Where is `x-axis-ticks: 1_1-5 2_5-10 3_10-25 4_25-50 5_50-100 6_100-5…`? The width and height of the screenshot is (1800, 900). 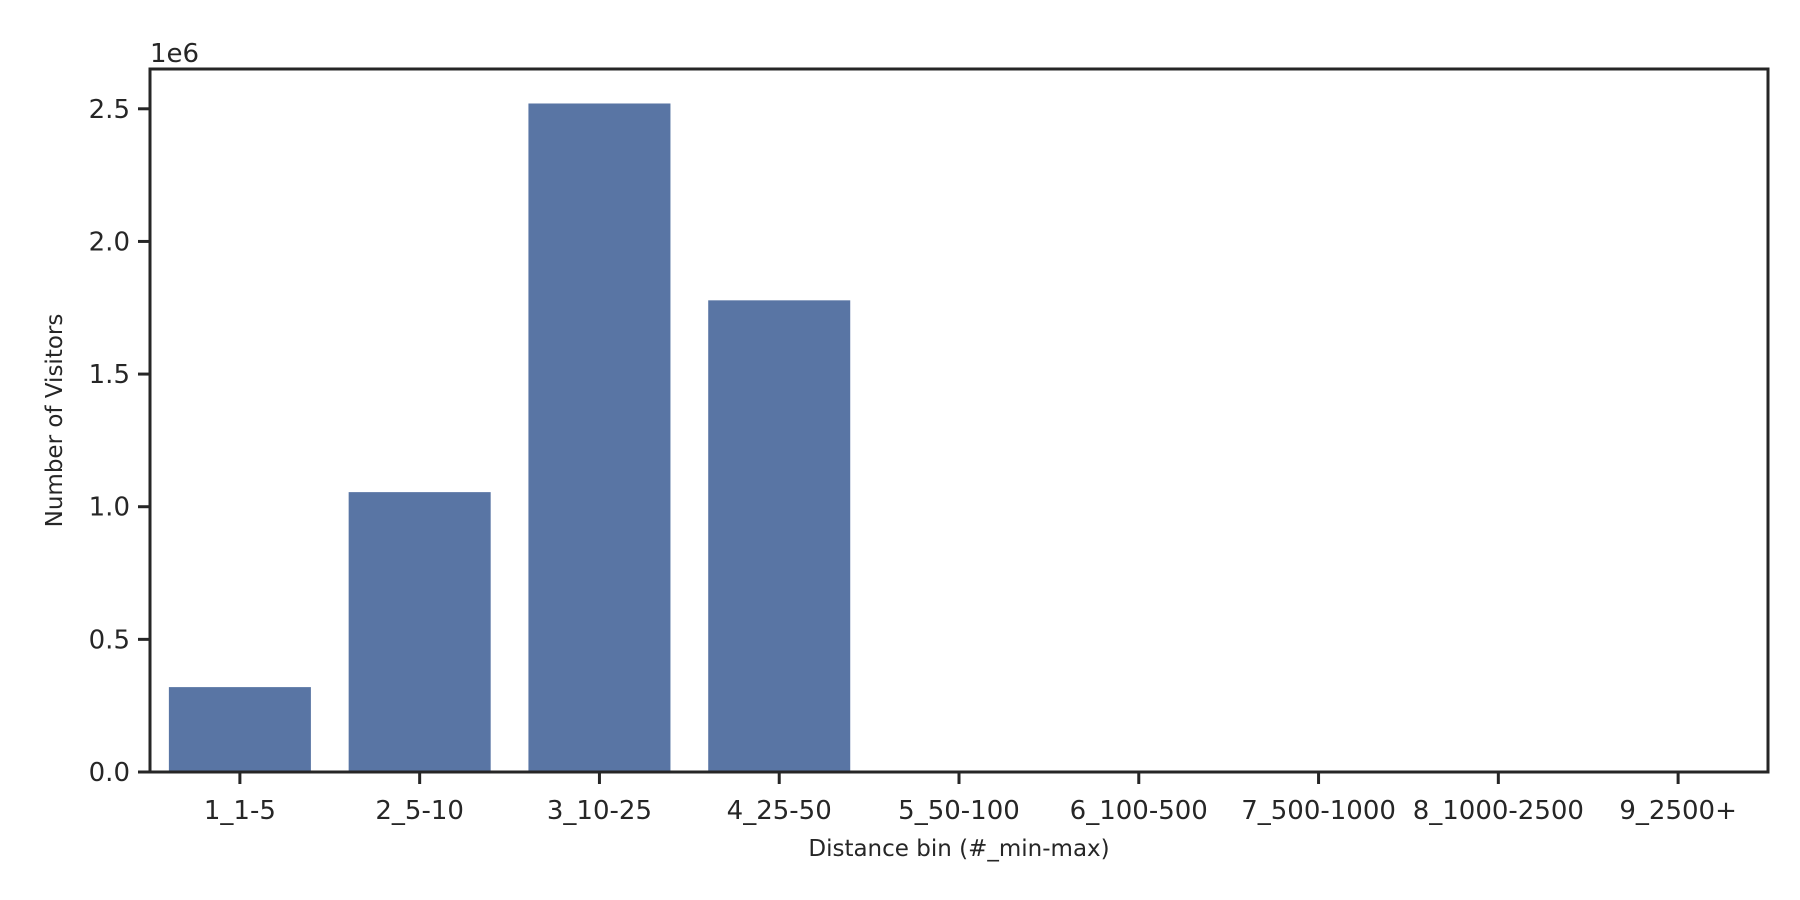
x-axis-ticks: 1_1-5 2_5-10 3_10-25 4_25-50 5_50-100 6_100-5… is located at coordinates (970, 799).